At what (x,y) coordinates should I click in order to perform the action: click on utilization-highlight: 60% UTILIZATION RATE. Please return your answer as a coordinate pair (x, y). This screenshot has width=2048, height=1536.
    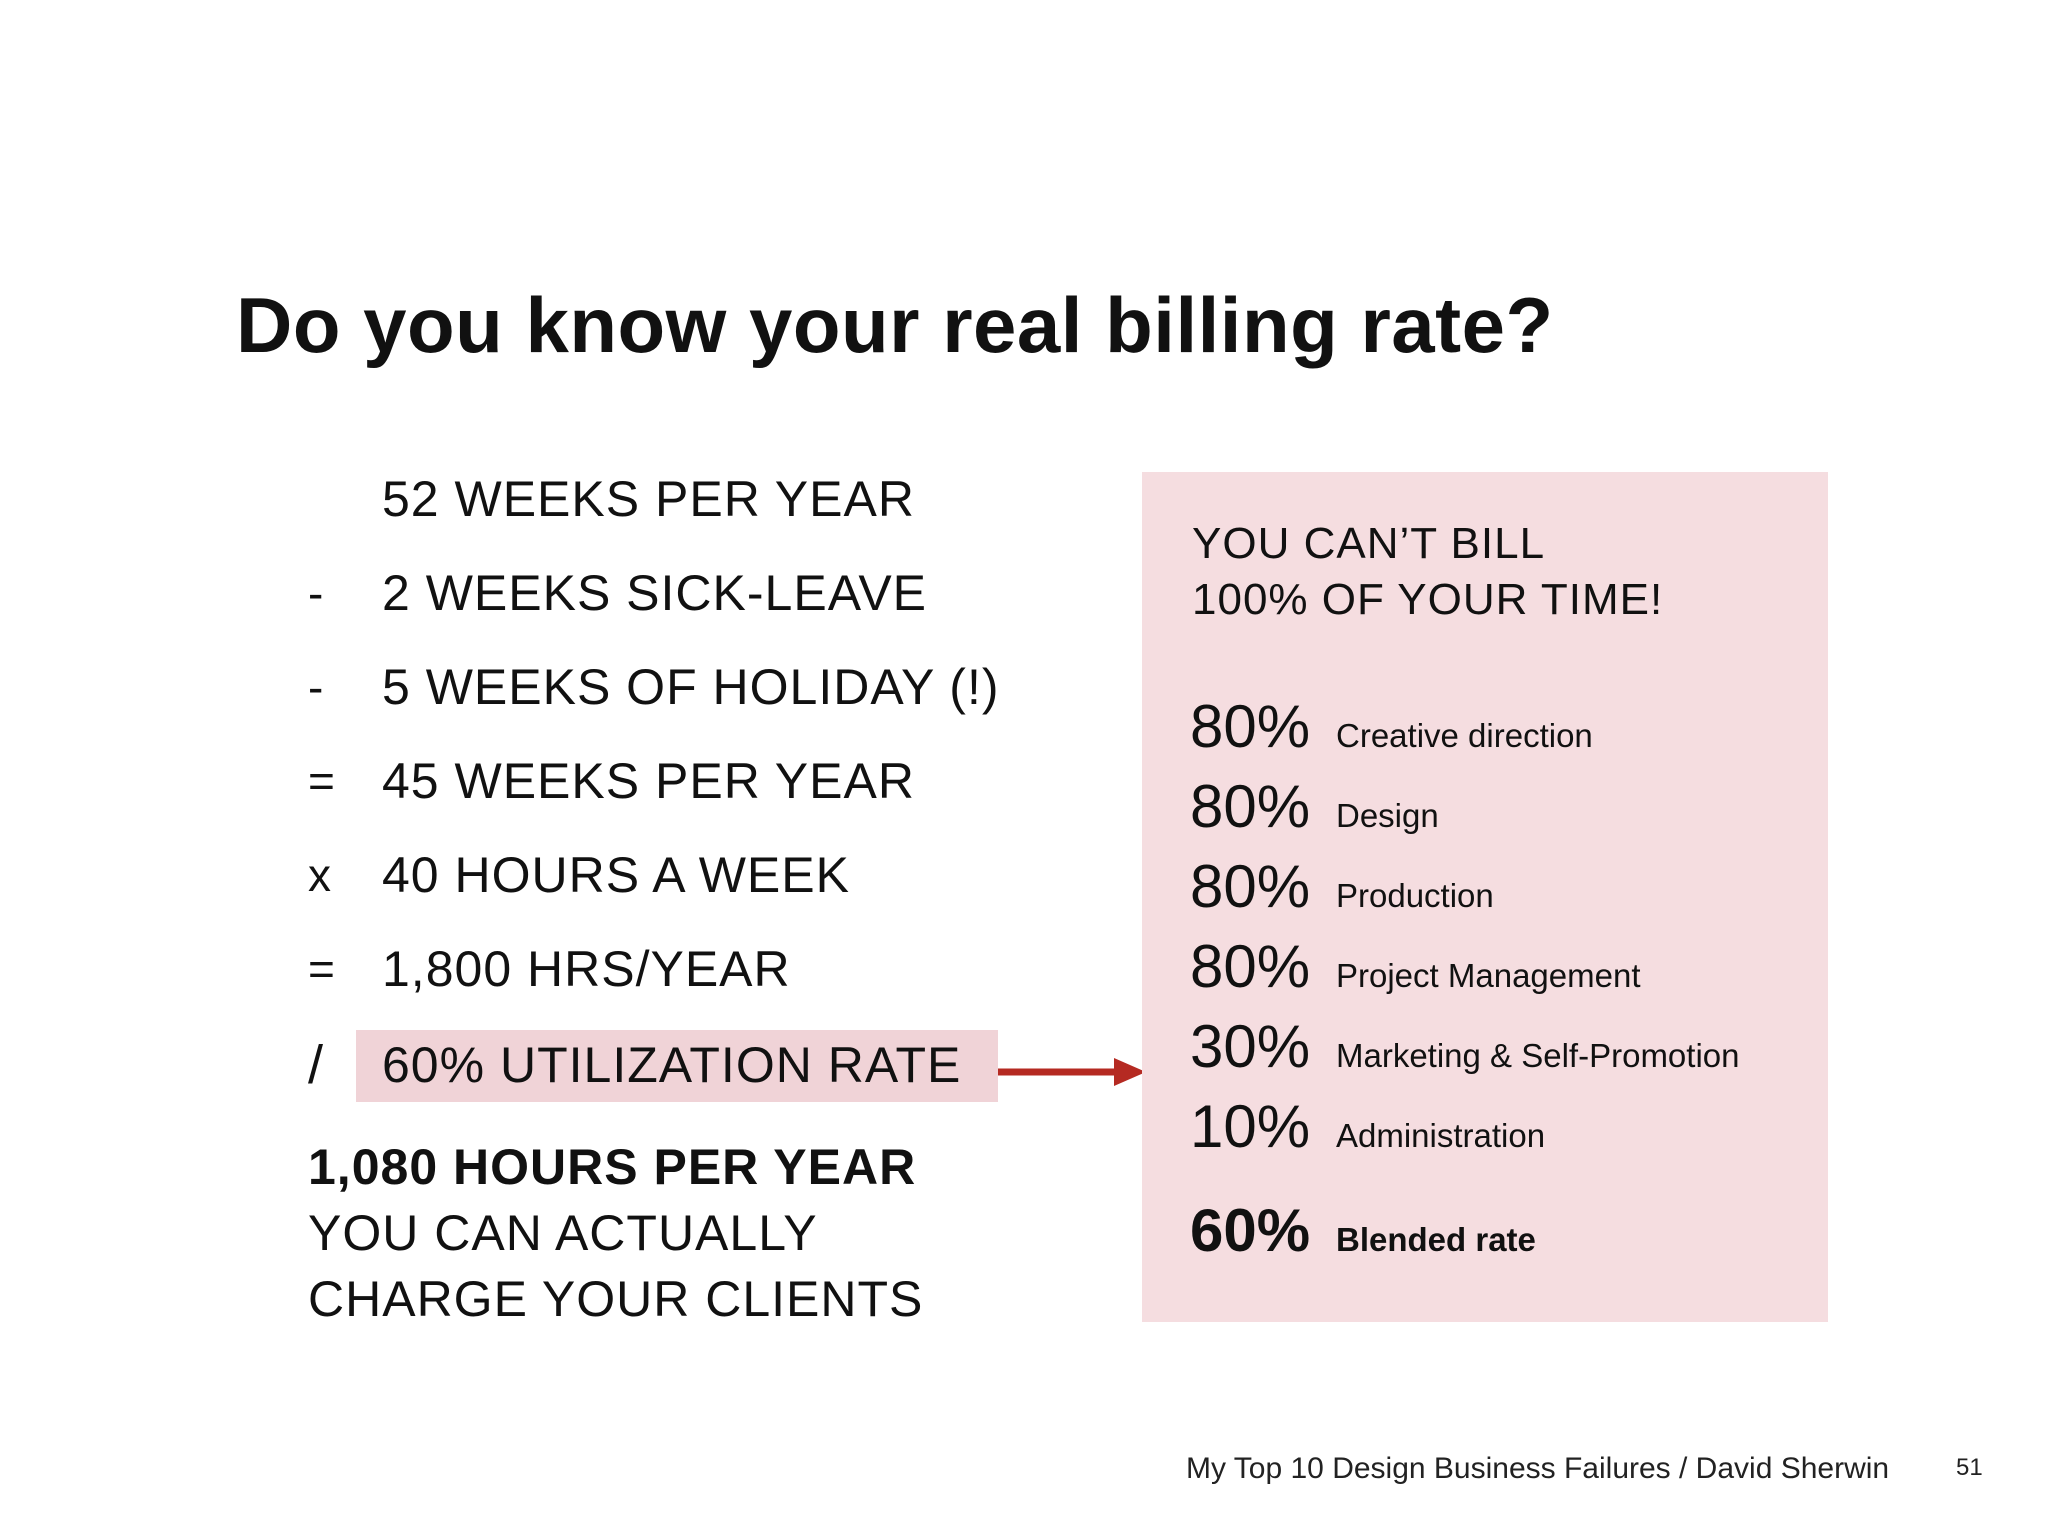
    Looking at the image, I should click on (677, 1066).